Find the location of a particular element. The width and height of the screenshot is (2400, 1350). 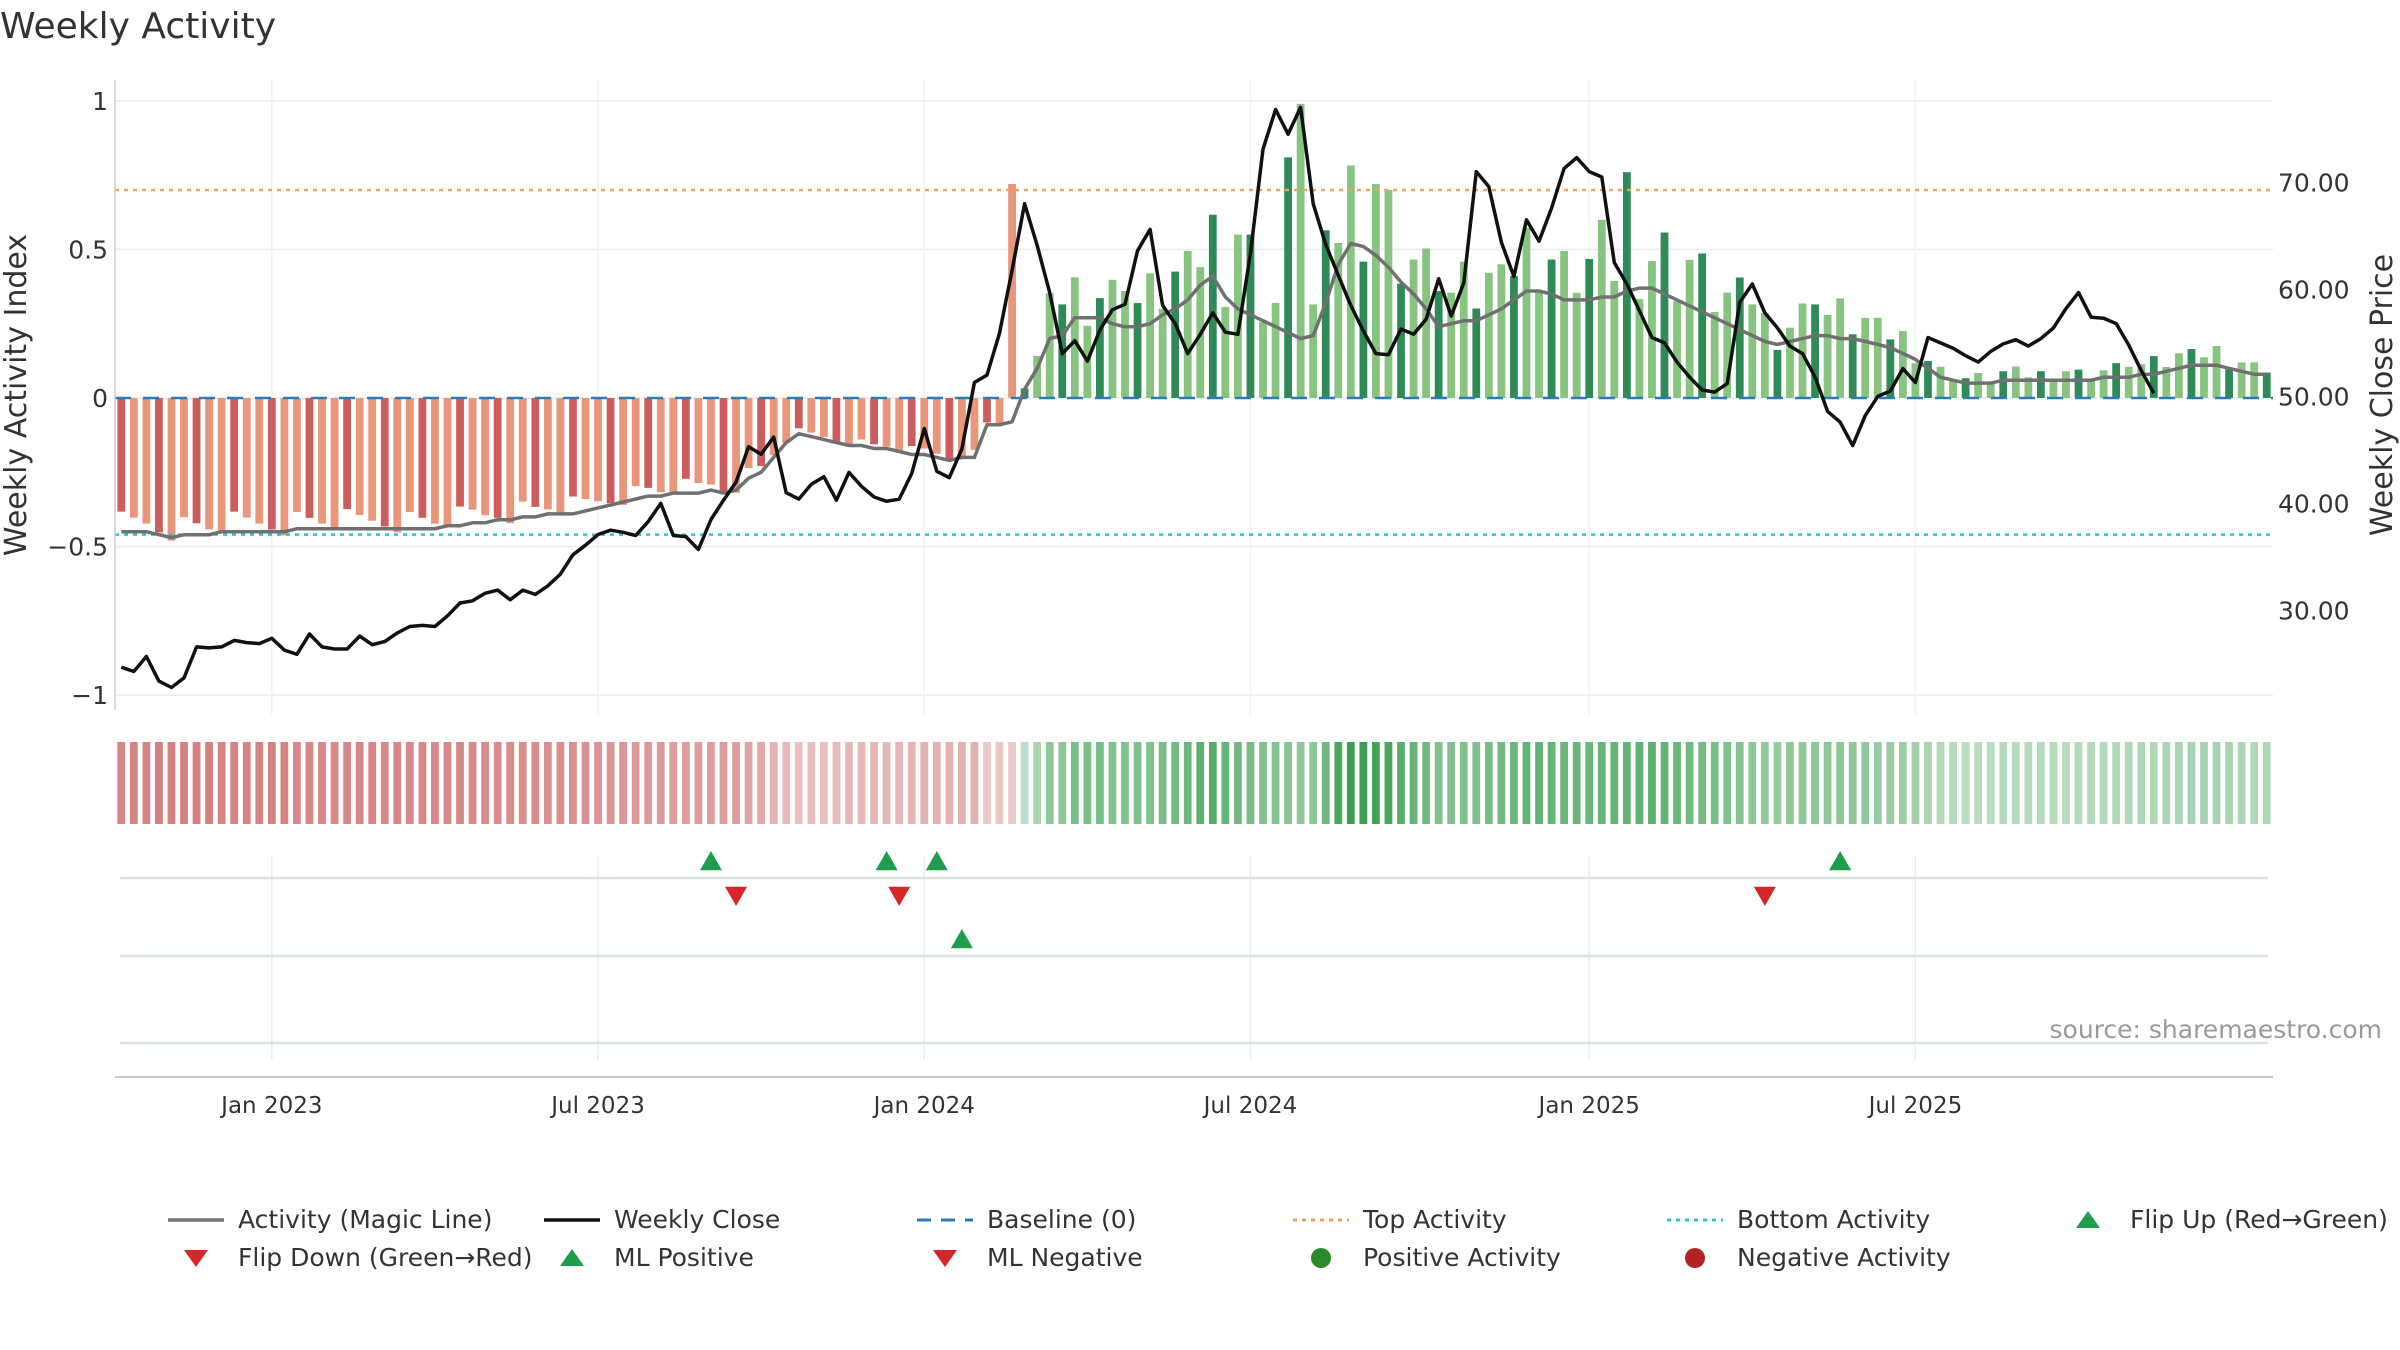

ml-positive-marker is located at coordinates (961, 939).